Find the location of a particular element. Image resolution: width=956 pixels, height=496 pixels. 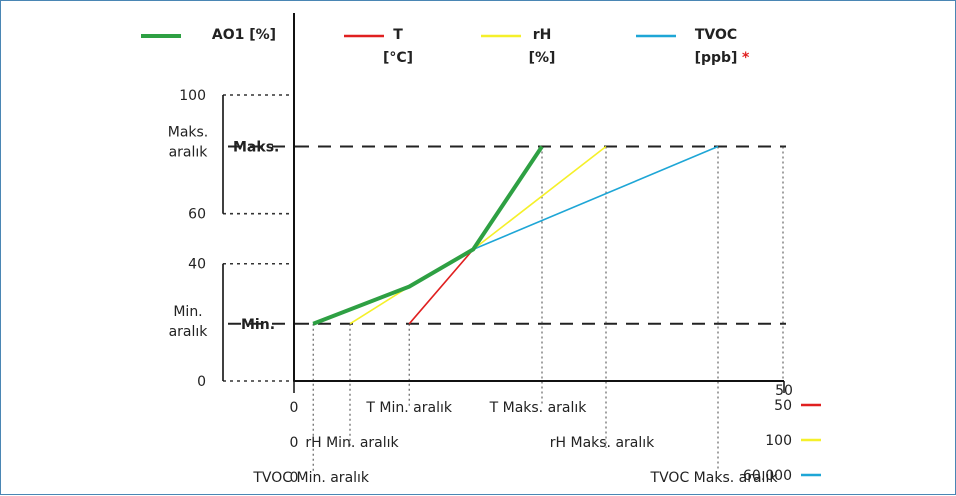

y-tick-label: 60 is located at coordinates (197, 215).